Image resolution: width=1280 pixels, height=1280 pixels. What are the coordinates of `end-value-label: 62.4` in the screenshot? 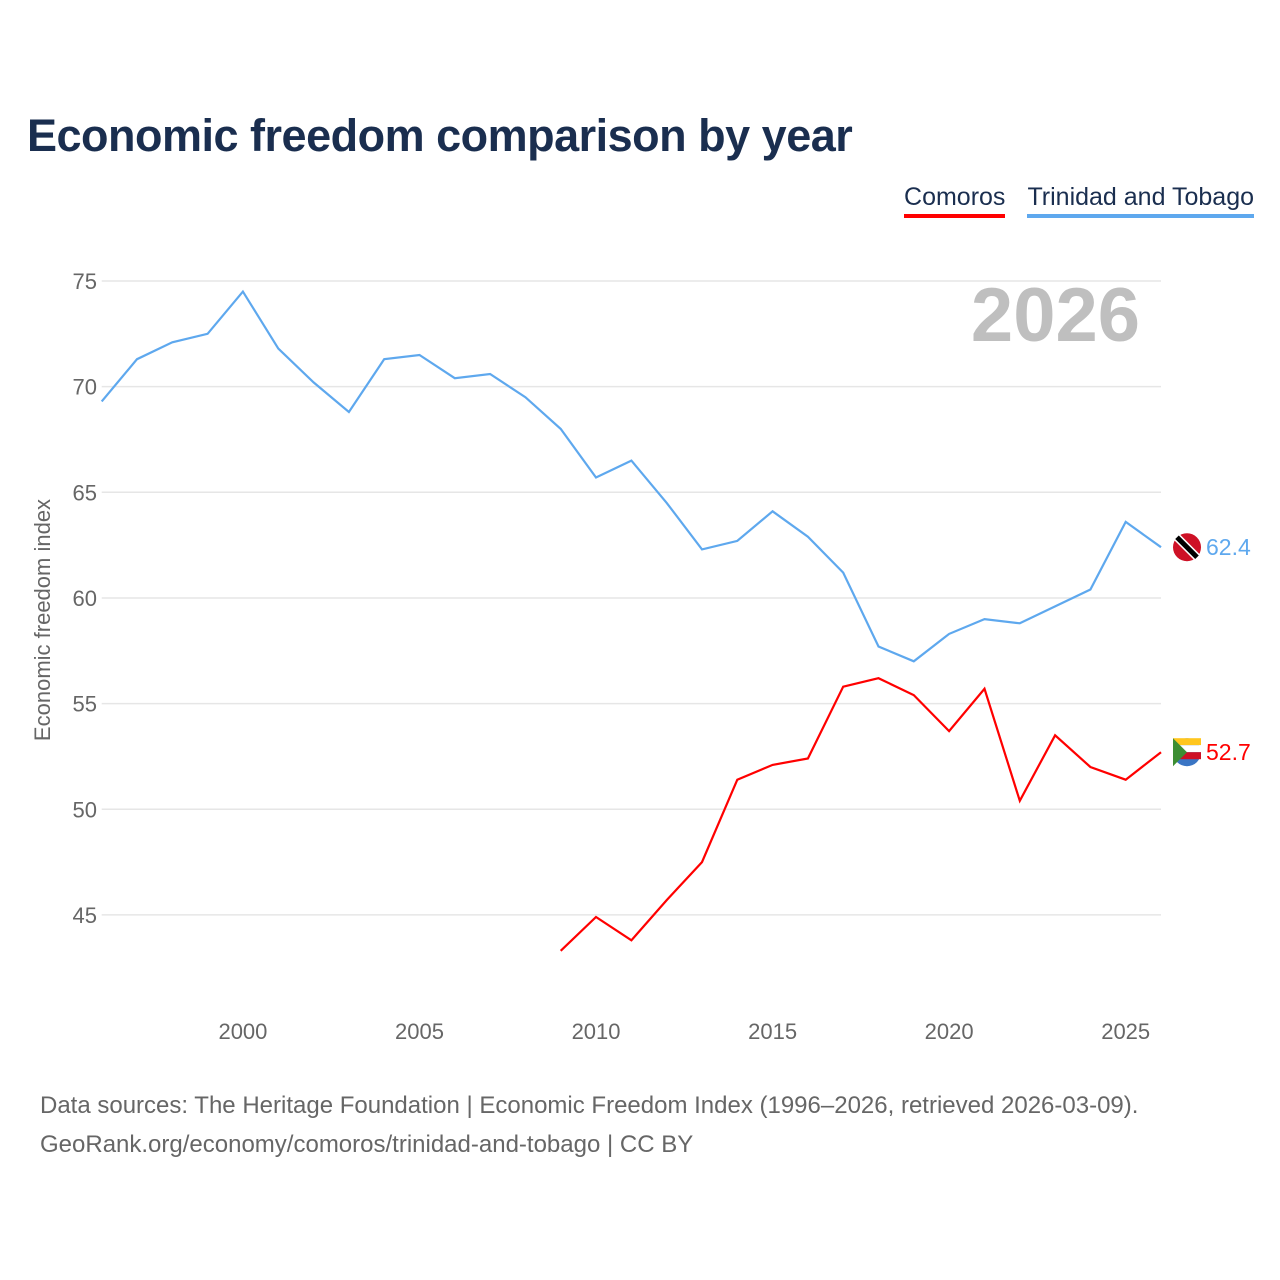 It's located at (1228, 547).